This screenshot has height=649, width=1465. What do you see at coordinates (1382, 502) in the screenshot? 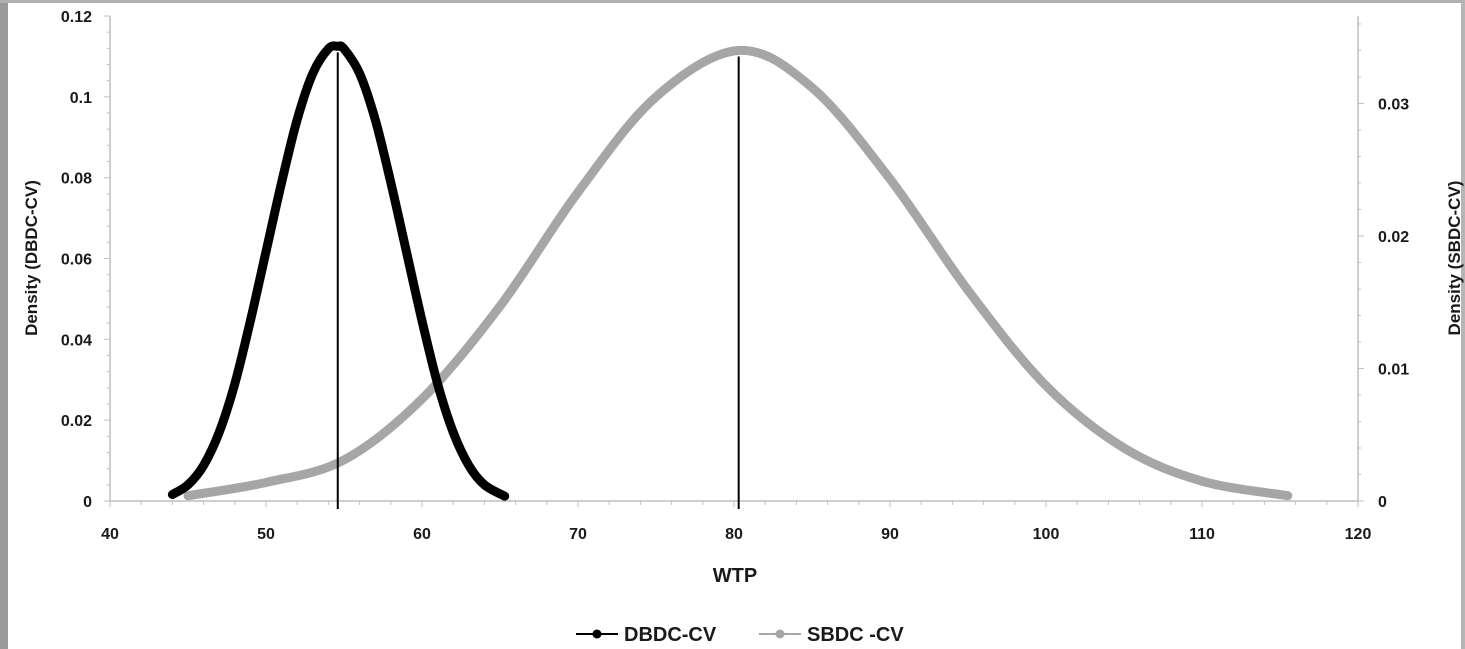
I see `y-right-tick-label: 0` at bounding box center [1382, 502].